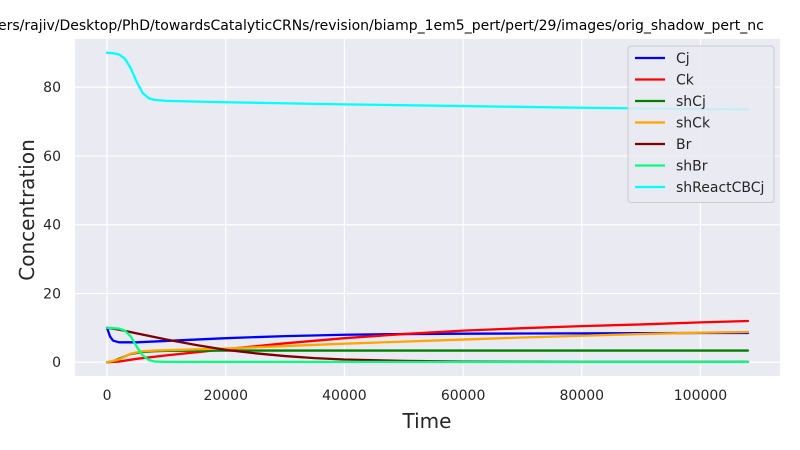  Describe the element at coordinates (683, 59) in the screenshot. I see `legend-entry: Cj` at that location.